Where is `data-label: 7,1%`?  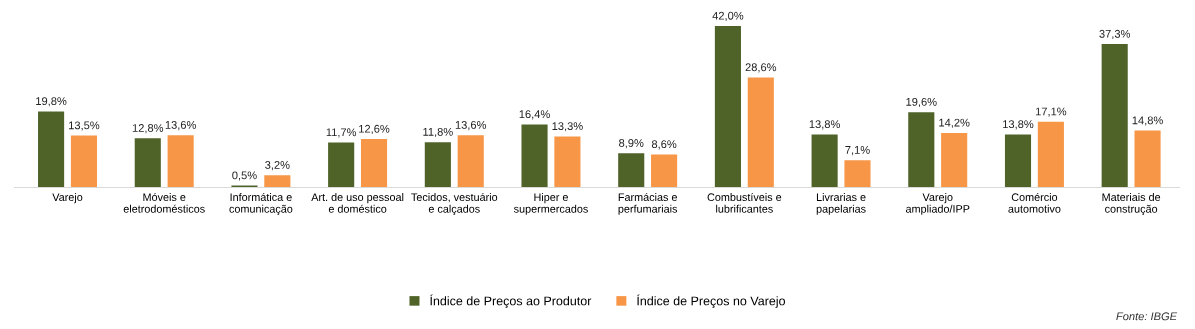 data-label: 7,1% is located at coordinates (857, 151).